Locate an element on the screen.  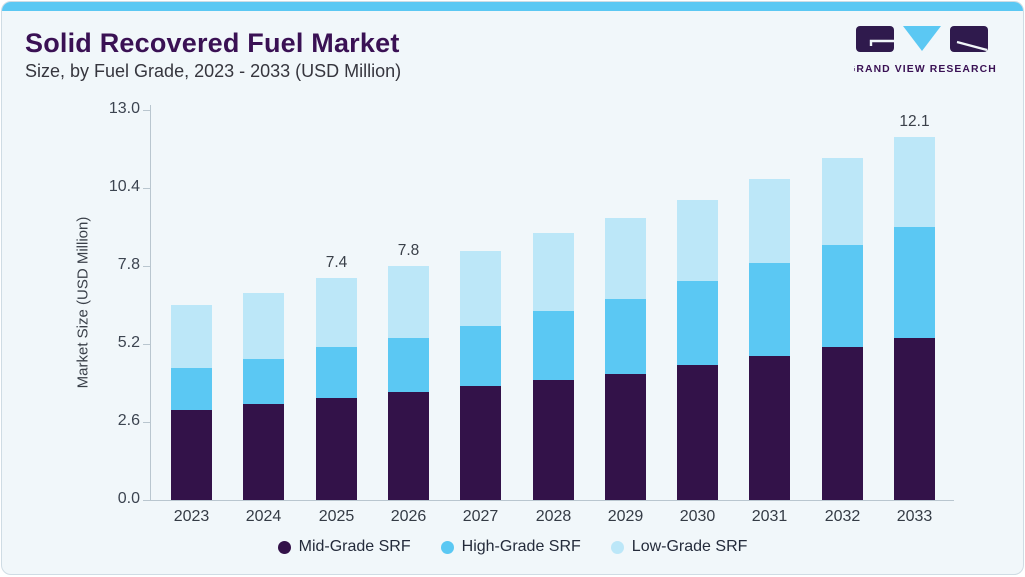
brand-logo: GRAND VIEW RESEARCH is located at coordinates (925, 50).